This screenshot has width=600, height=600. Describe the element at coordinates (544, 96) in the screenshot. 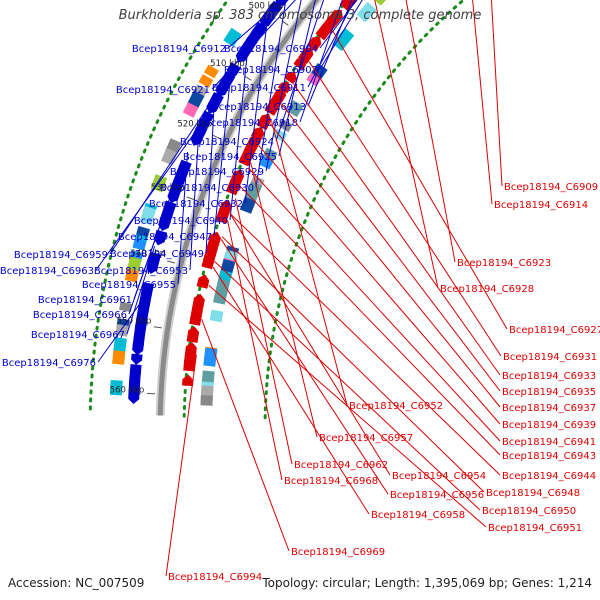

I see `gene-callout: Bcep18194_C6909` at that location.